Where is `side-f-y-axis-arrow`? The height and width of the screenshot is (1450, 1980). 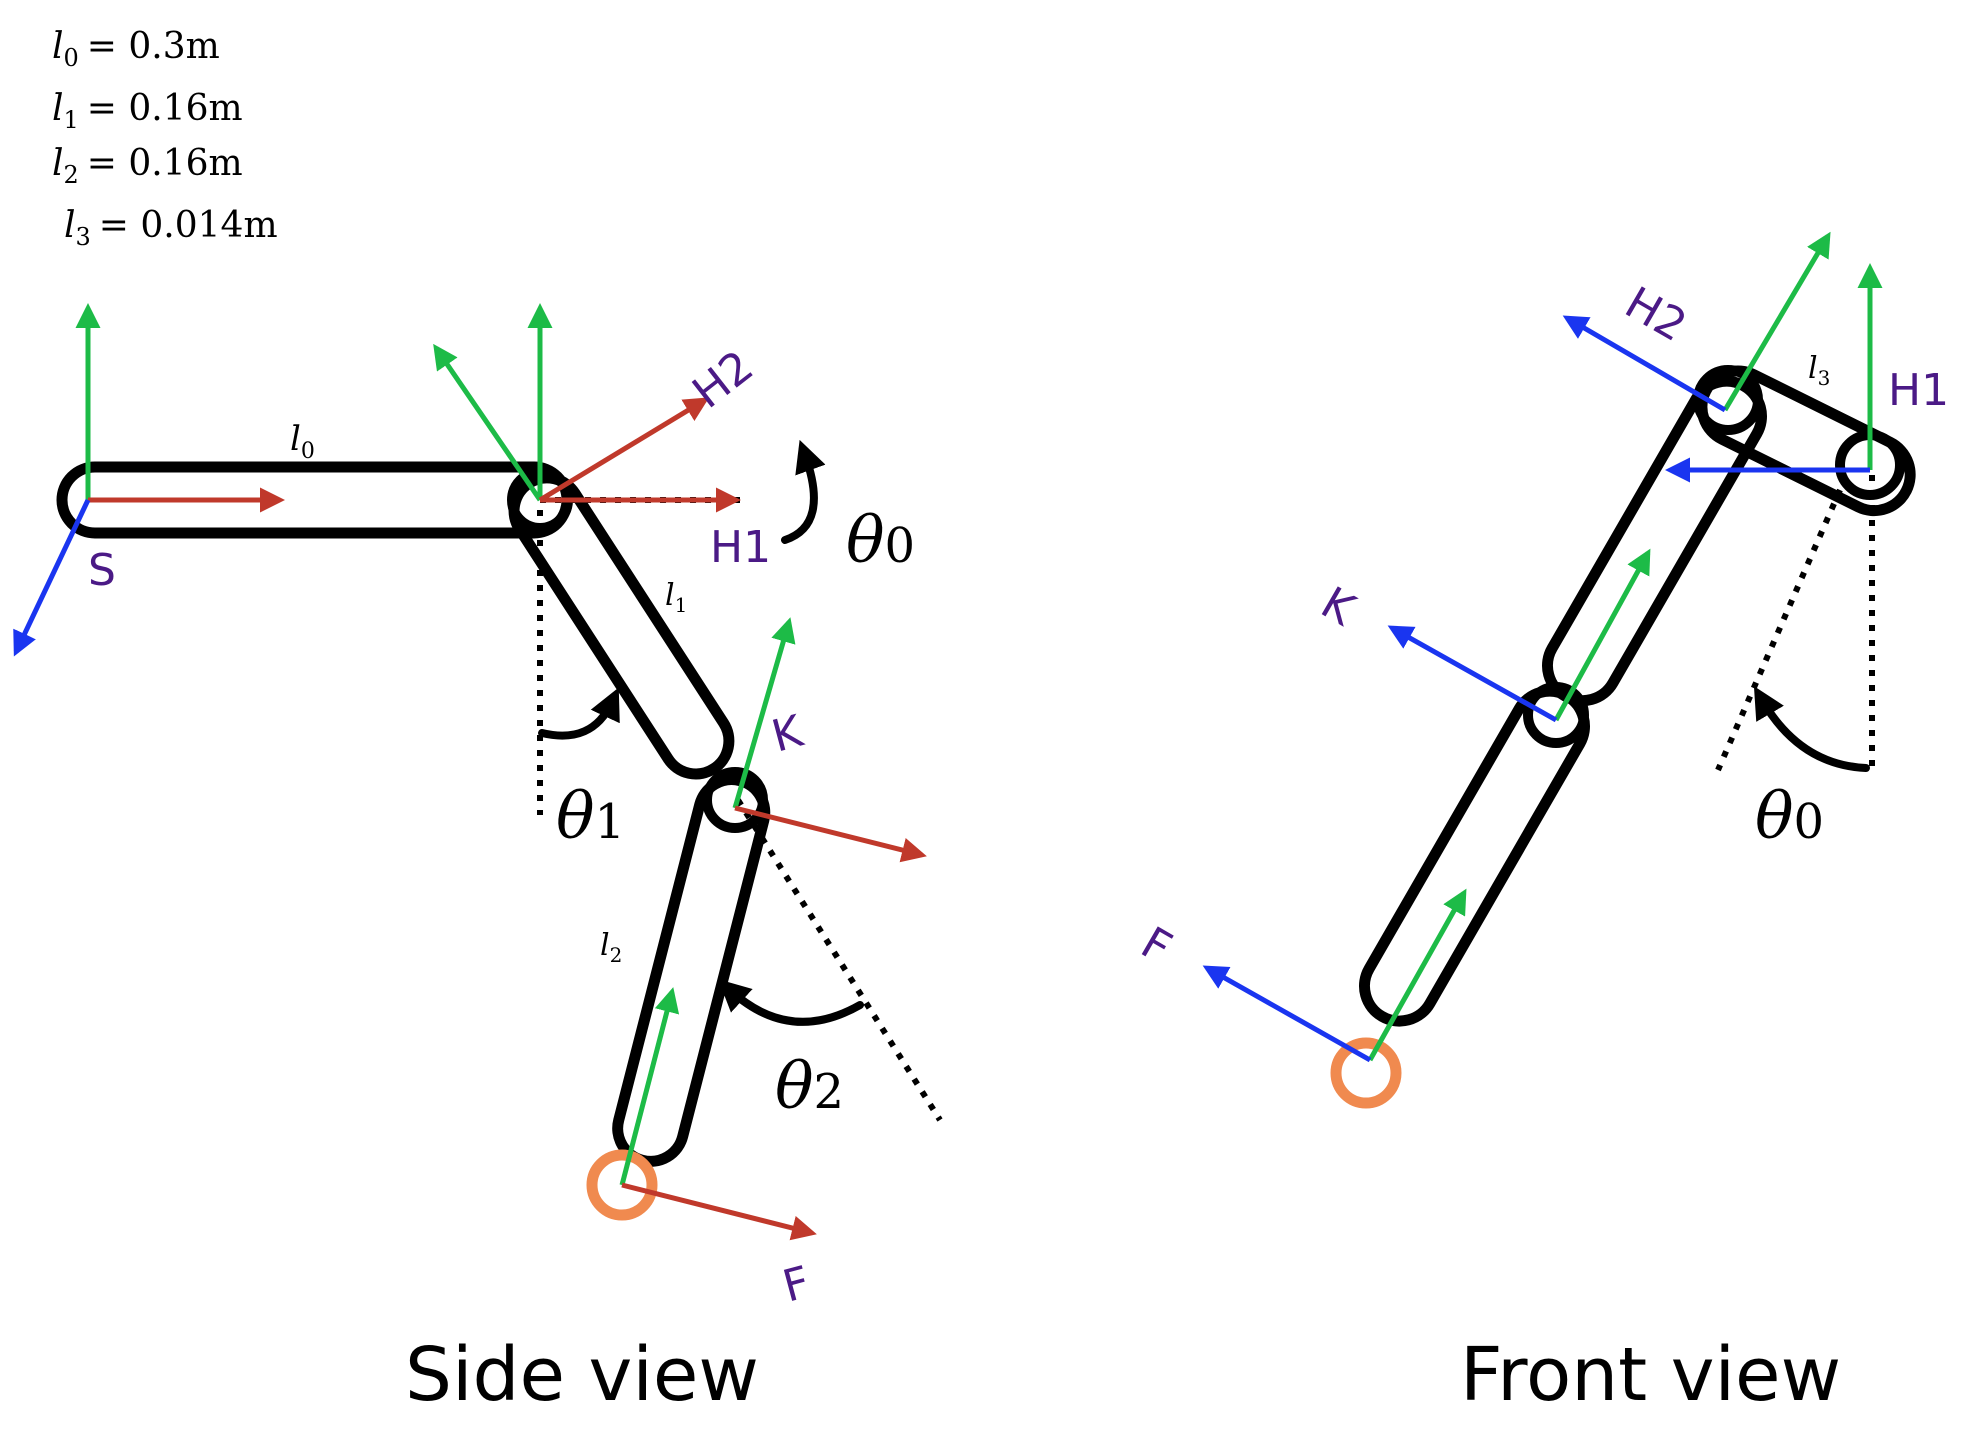 side-f-y-axis-arrow is located at coordinates (649, 1086).